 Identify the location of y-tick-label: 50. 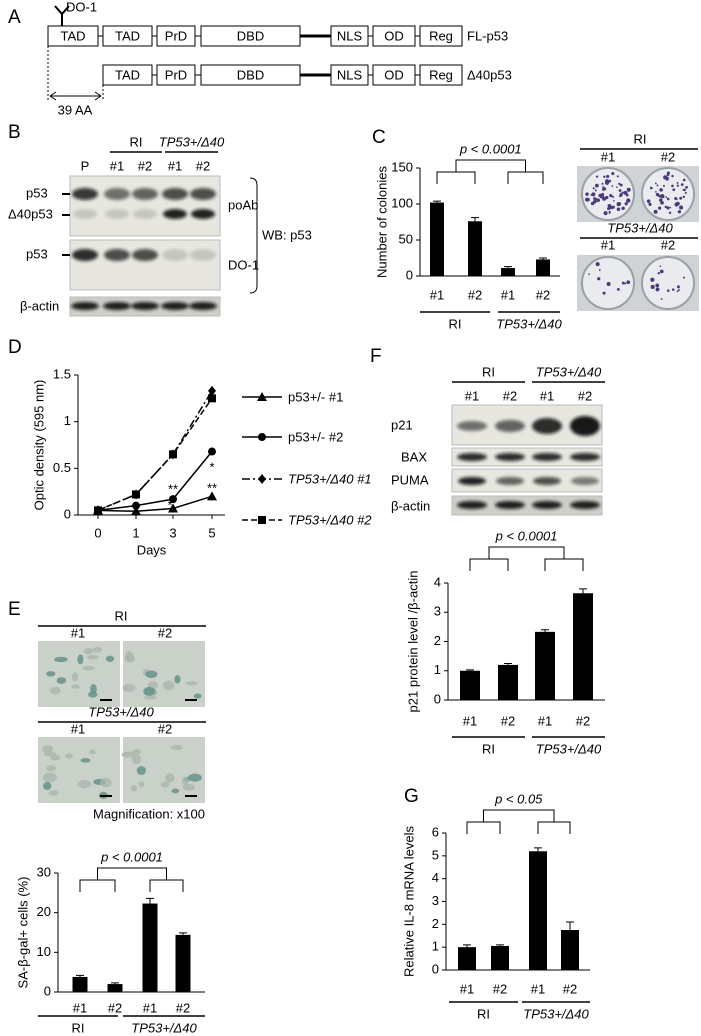
(406, 238).